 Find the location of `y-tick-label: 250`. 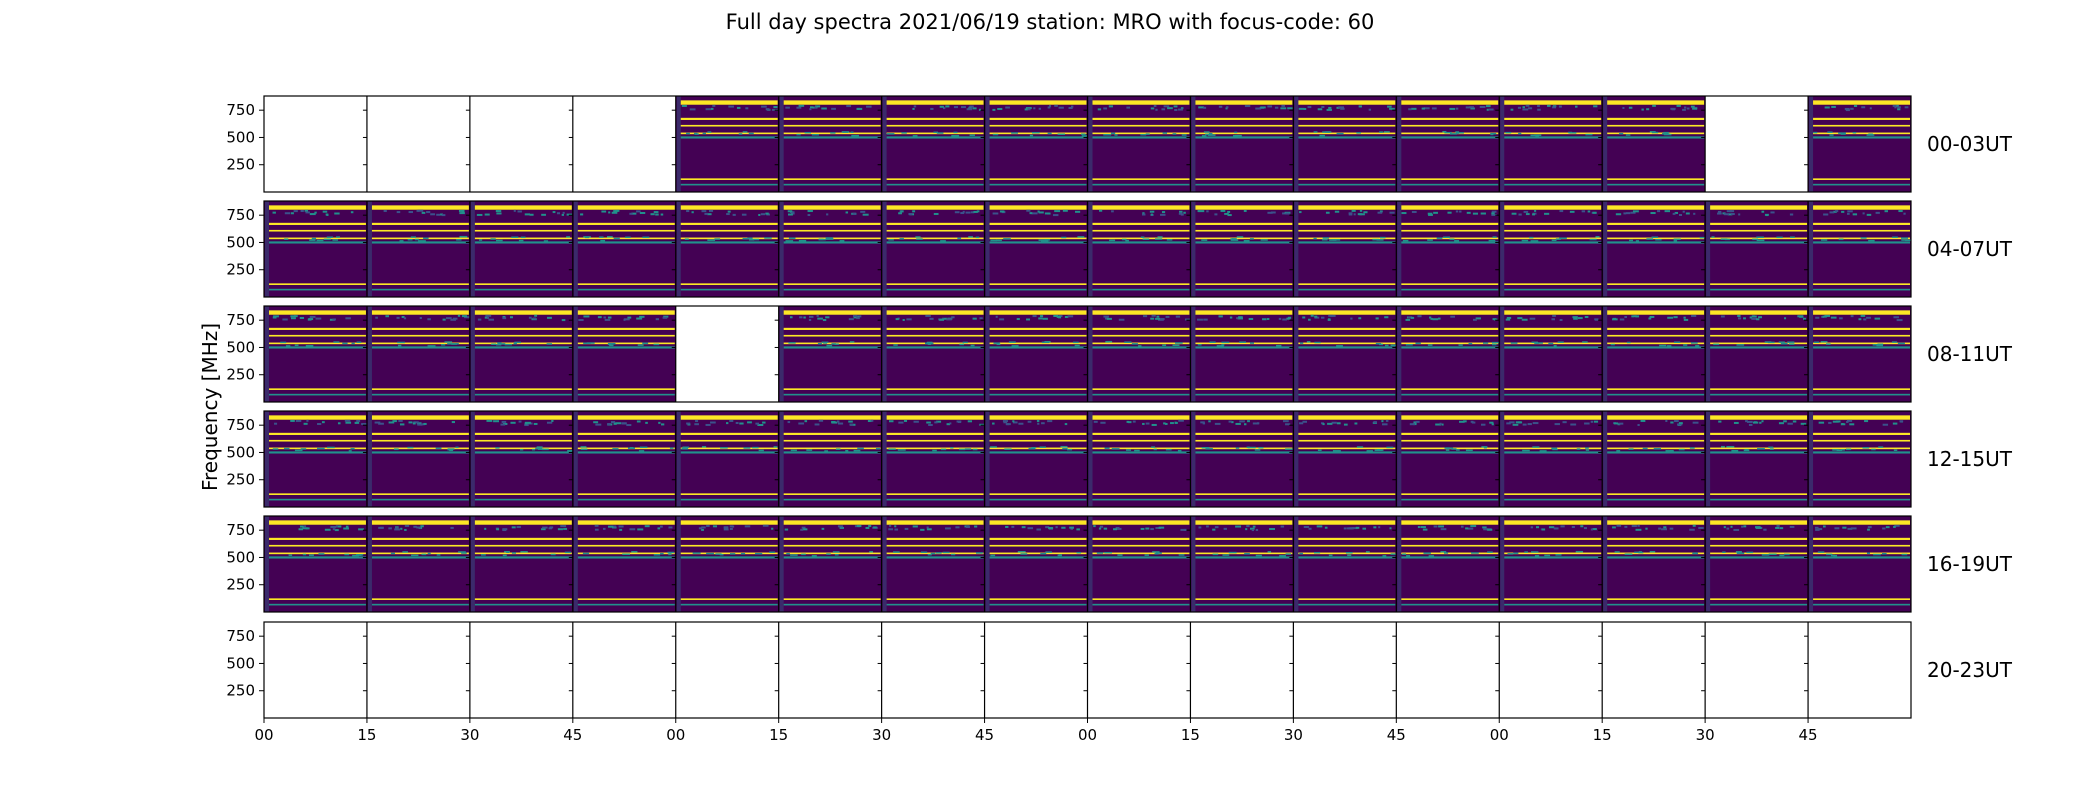

y-tick-label: 250 is located at coordinates (240, 375).